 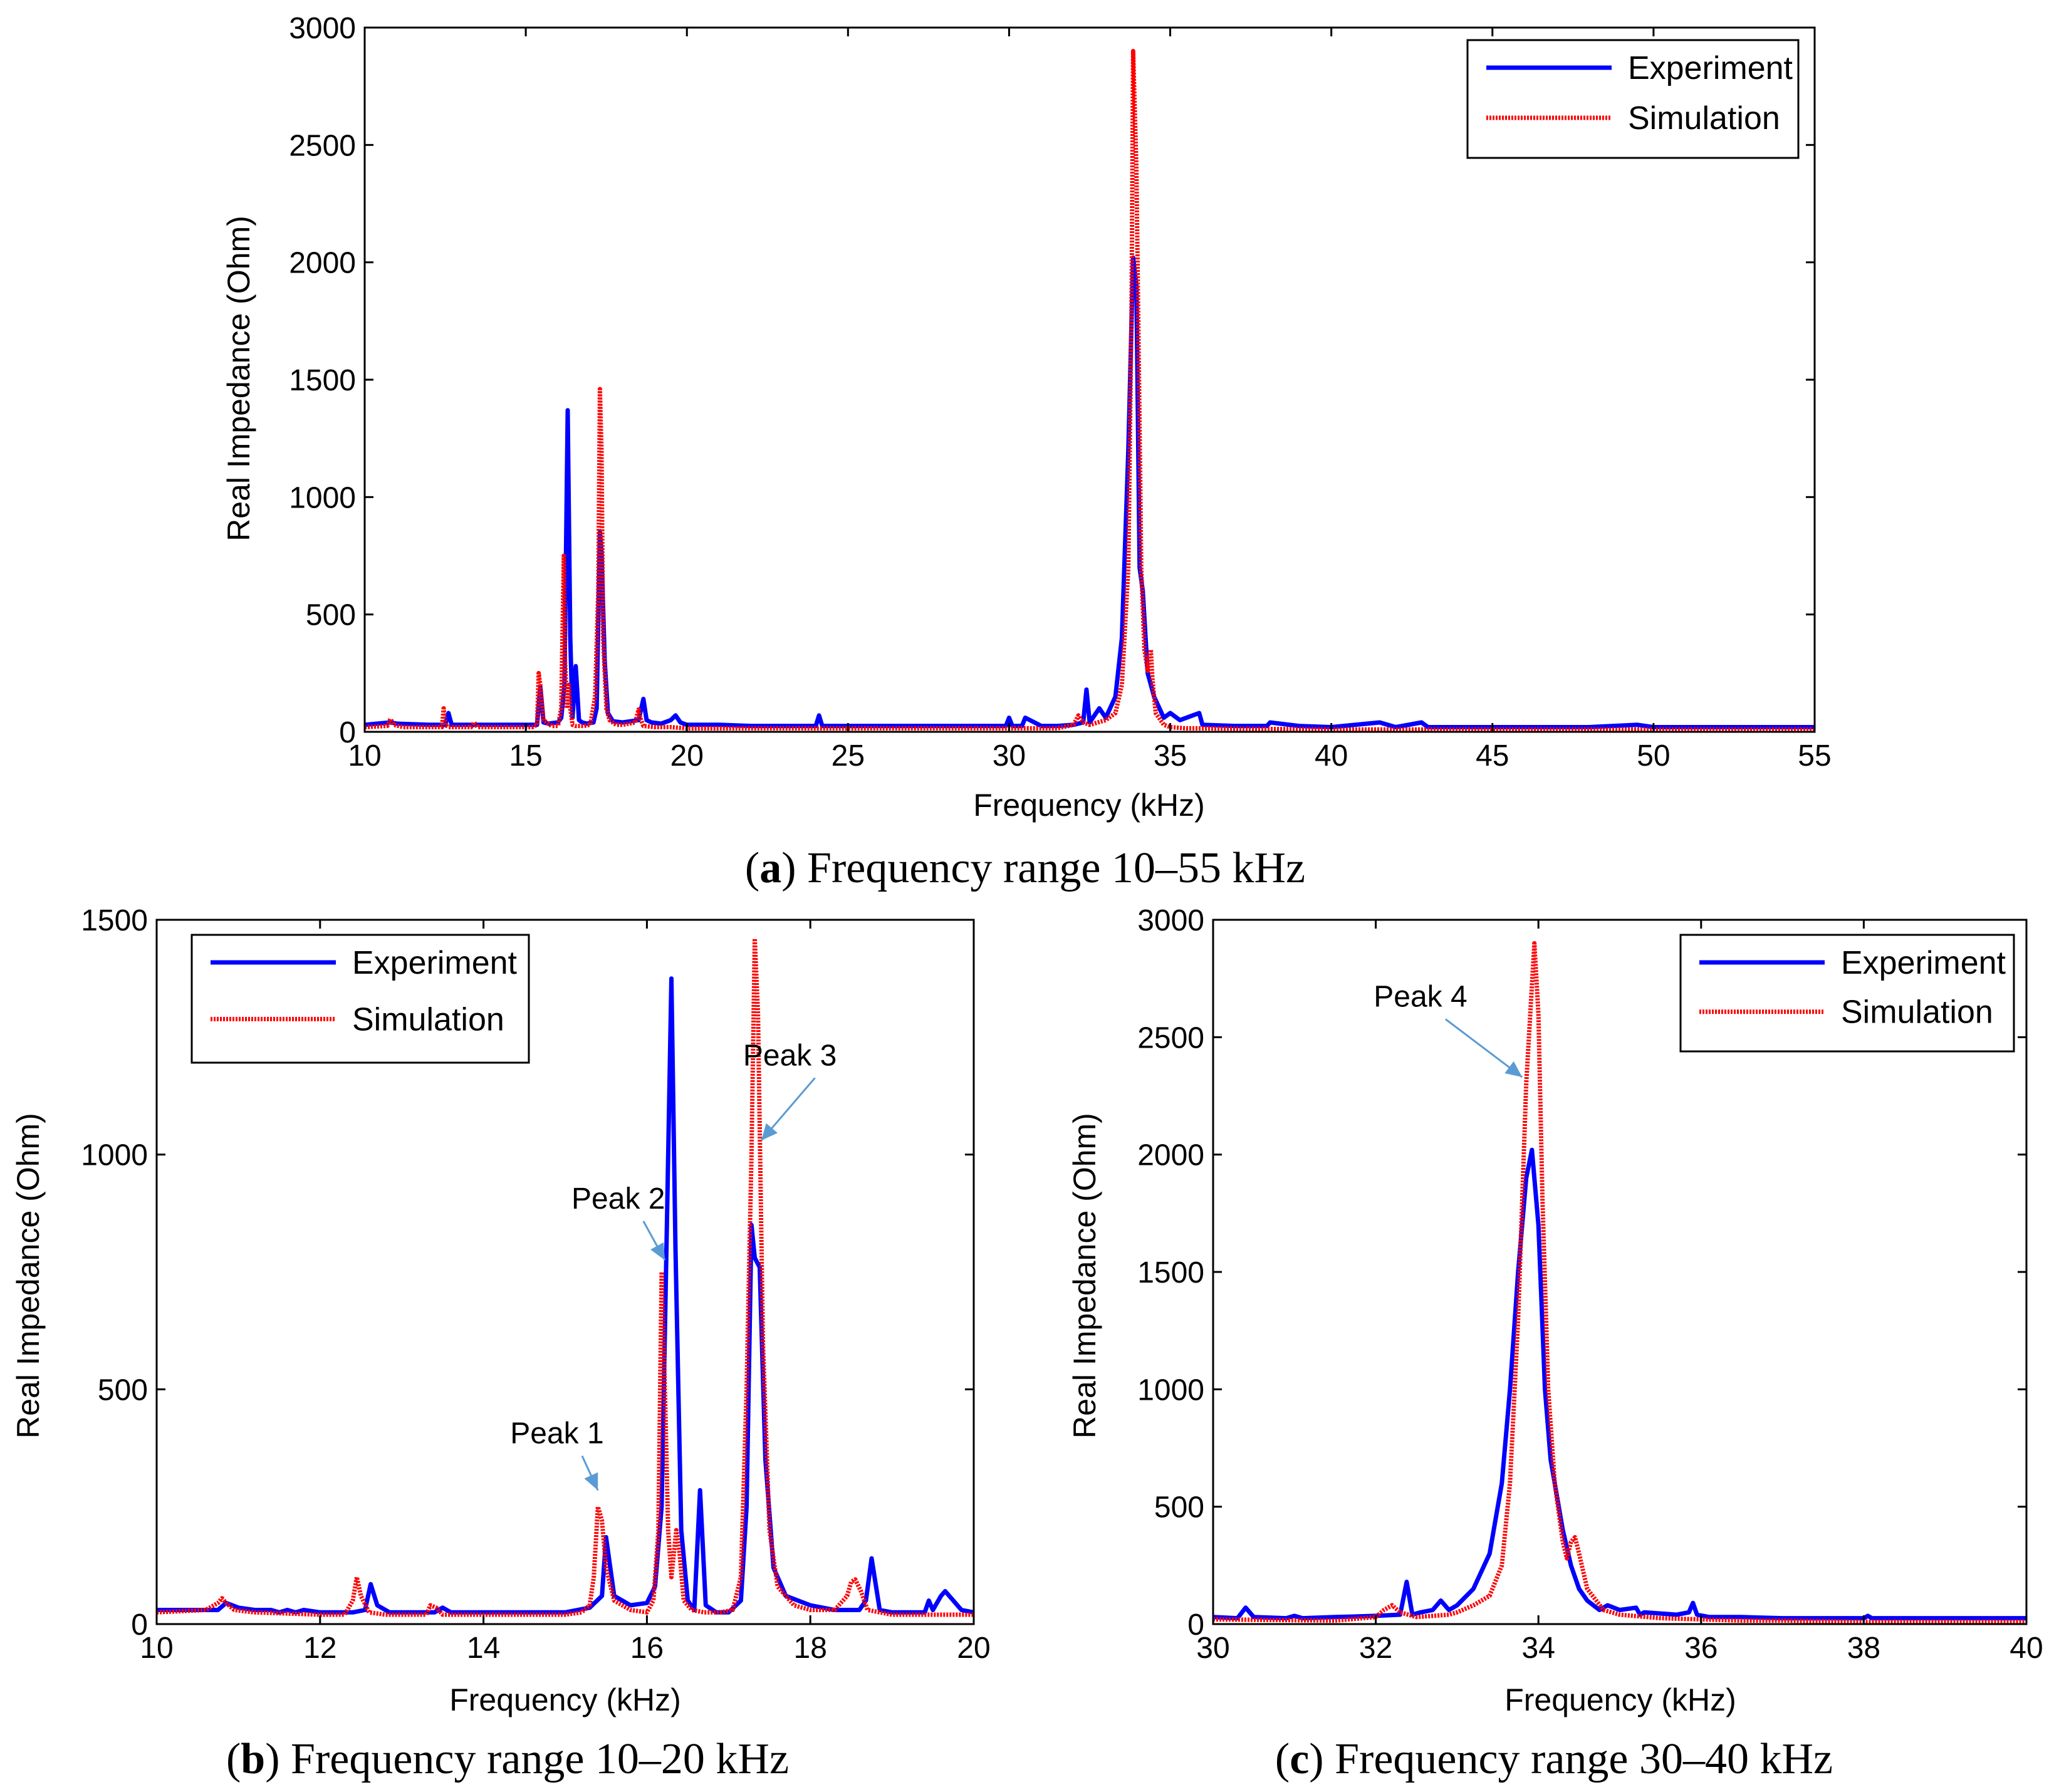 I want to click on panel-c-x-tick-label: 34, so click(x=1539, y=1649).